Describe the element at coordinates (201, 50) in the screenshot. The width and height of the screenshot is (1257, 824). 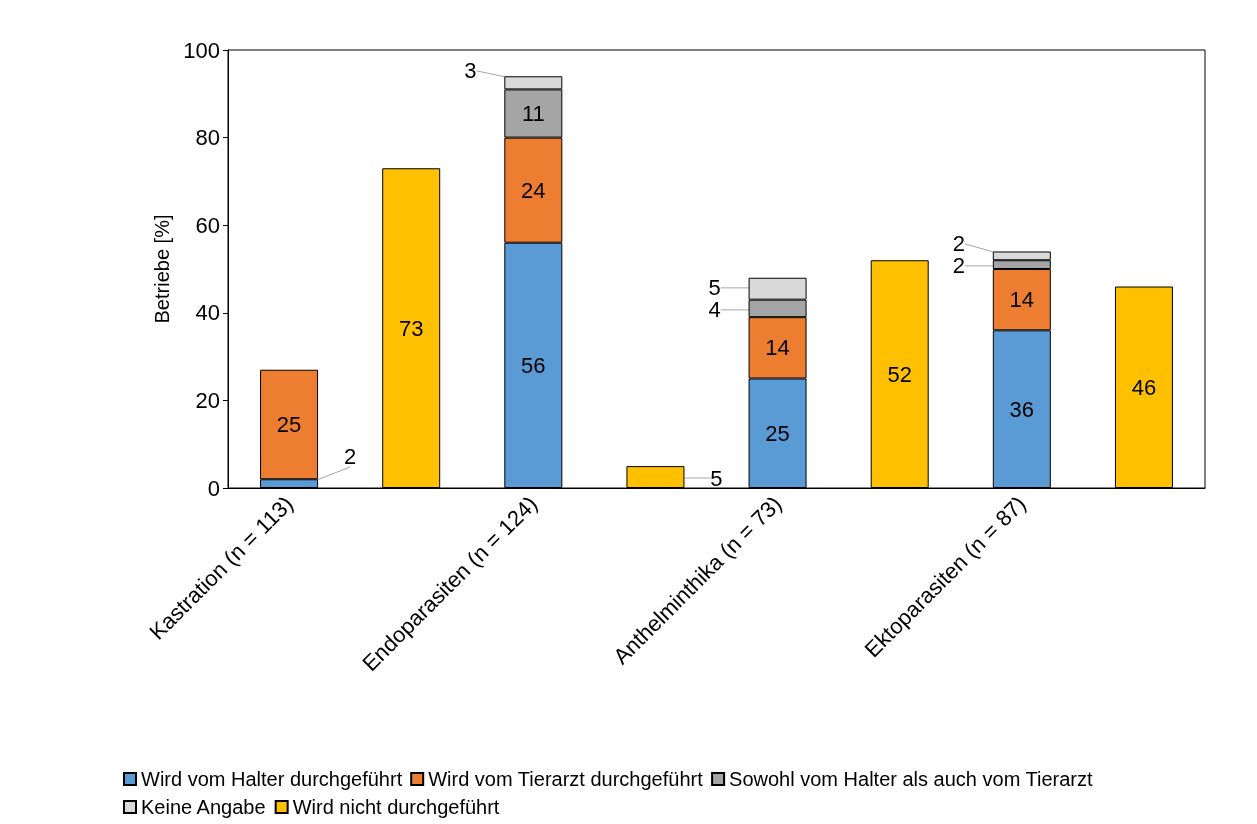
I see `y-tick-label: 100` at that location.